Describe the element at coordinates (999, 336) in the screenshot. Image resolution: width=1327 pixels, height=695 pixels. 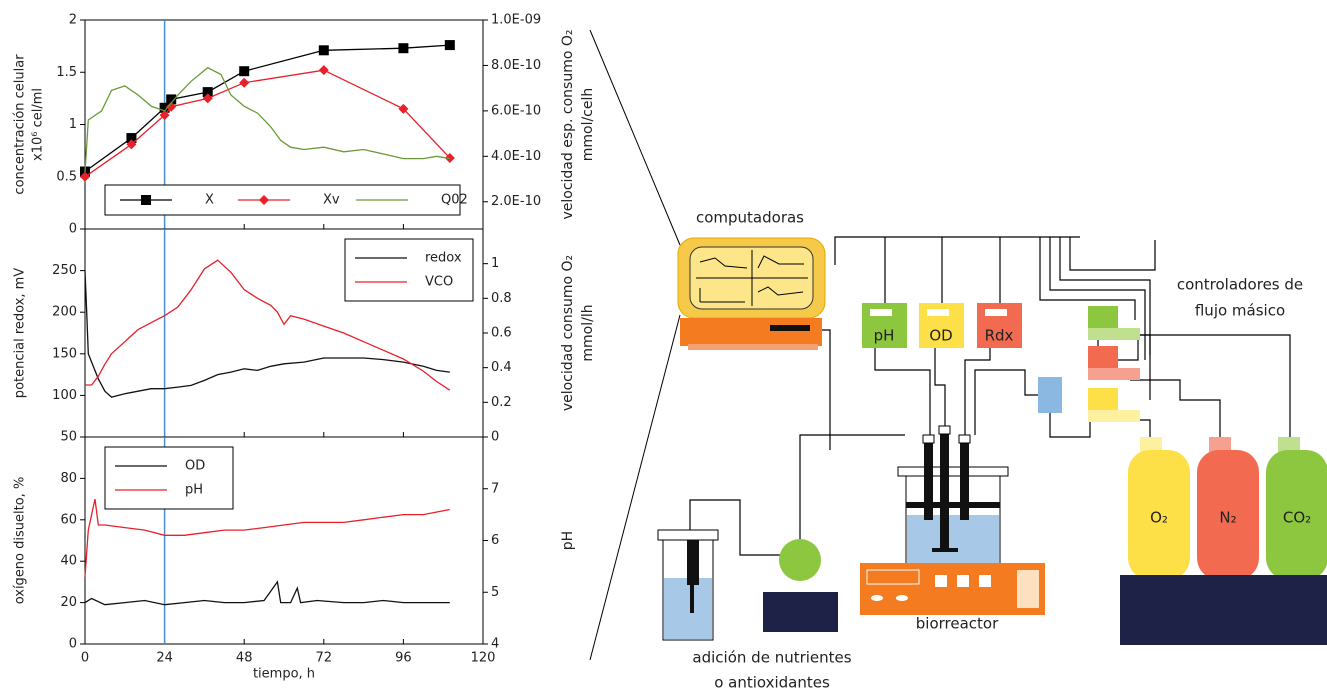
I see `sensor-label: Rdx` at that location.